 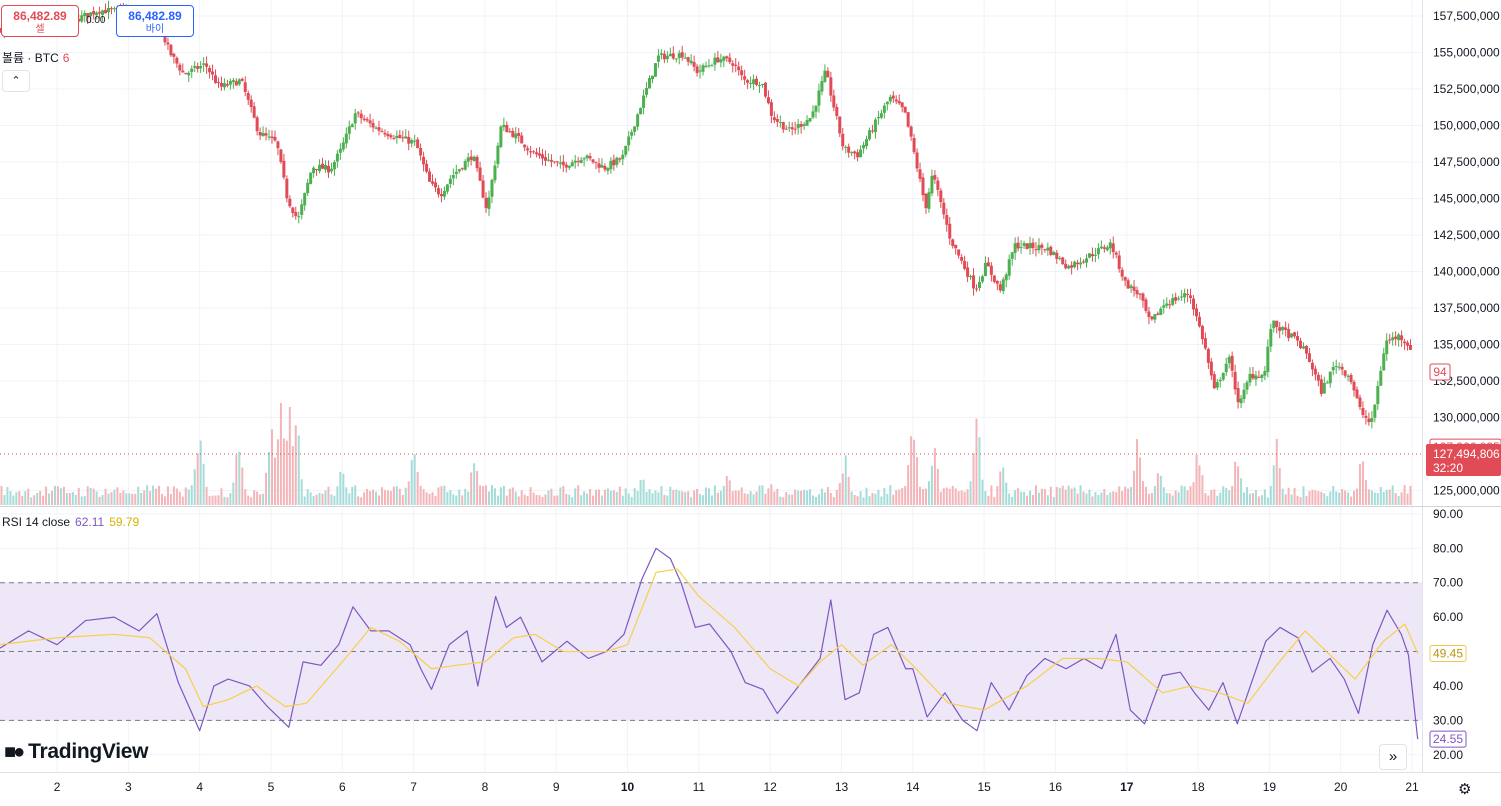 I want to click on price-tick-label: 140,000,000, so click(x=1466, y=271).